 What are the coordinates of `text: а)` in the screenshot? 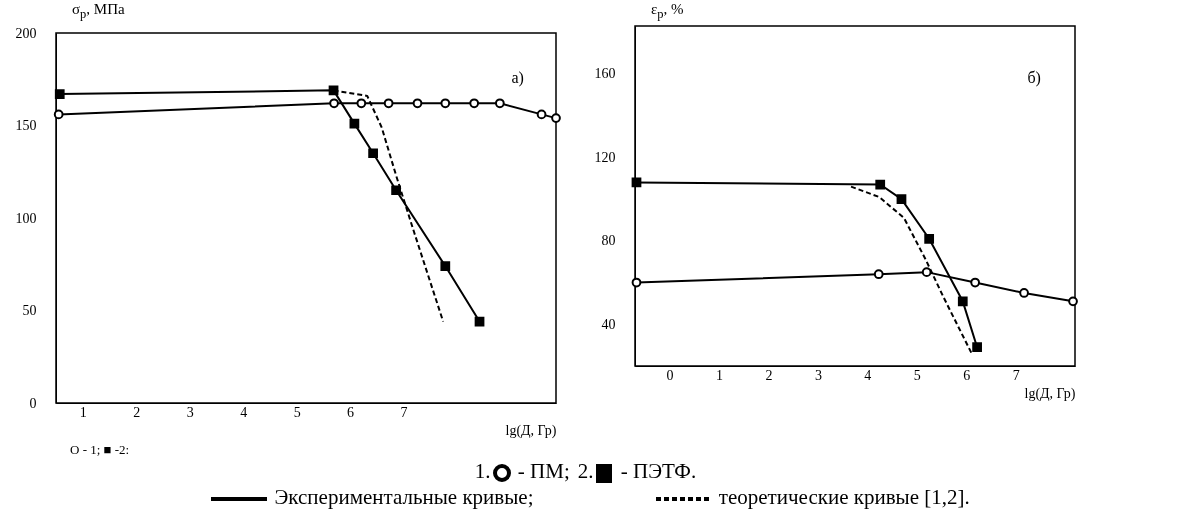 It's located at (517, 78).